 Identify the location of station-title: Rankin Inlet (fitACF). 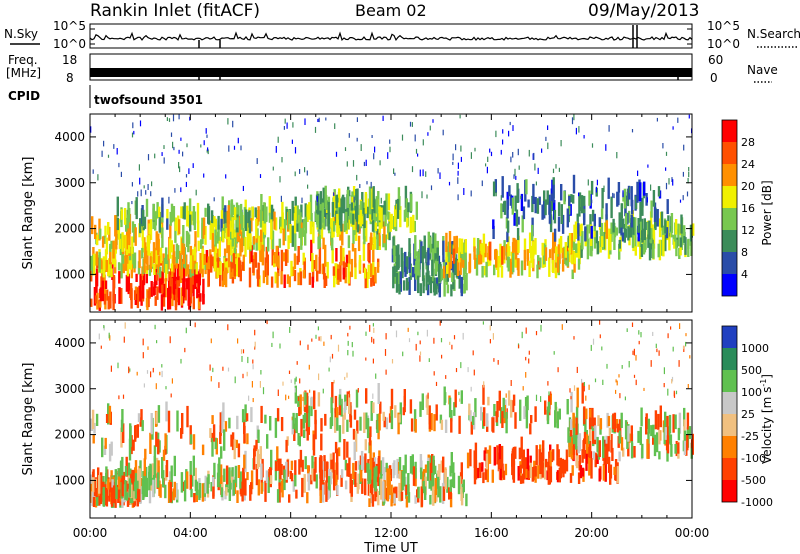
(175, 11).